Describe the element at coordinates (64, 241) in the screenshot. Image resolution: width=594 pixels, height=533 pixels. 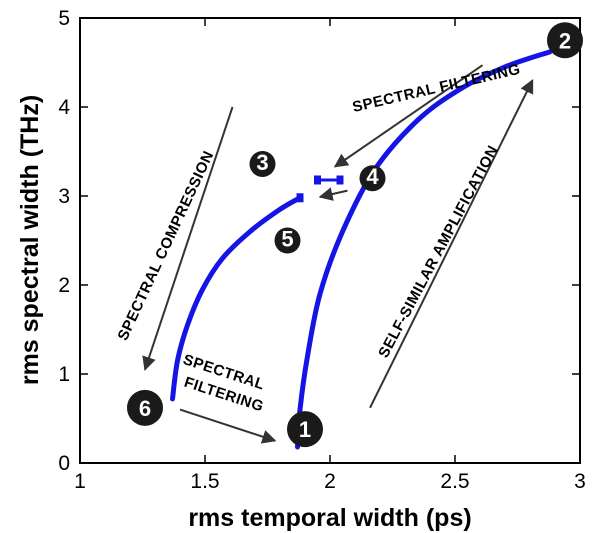
I see `y-tick-labels: 0 1 2 3 4 5` at that location.